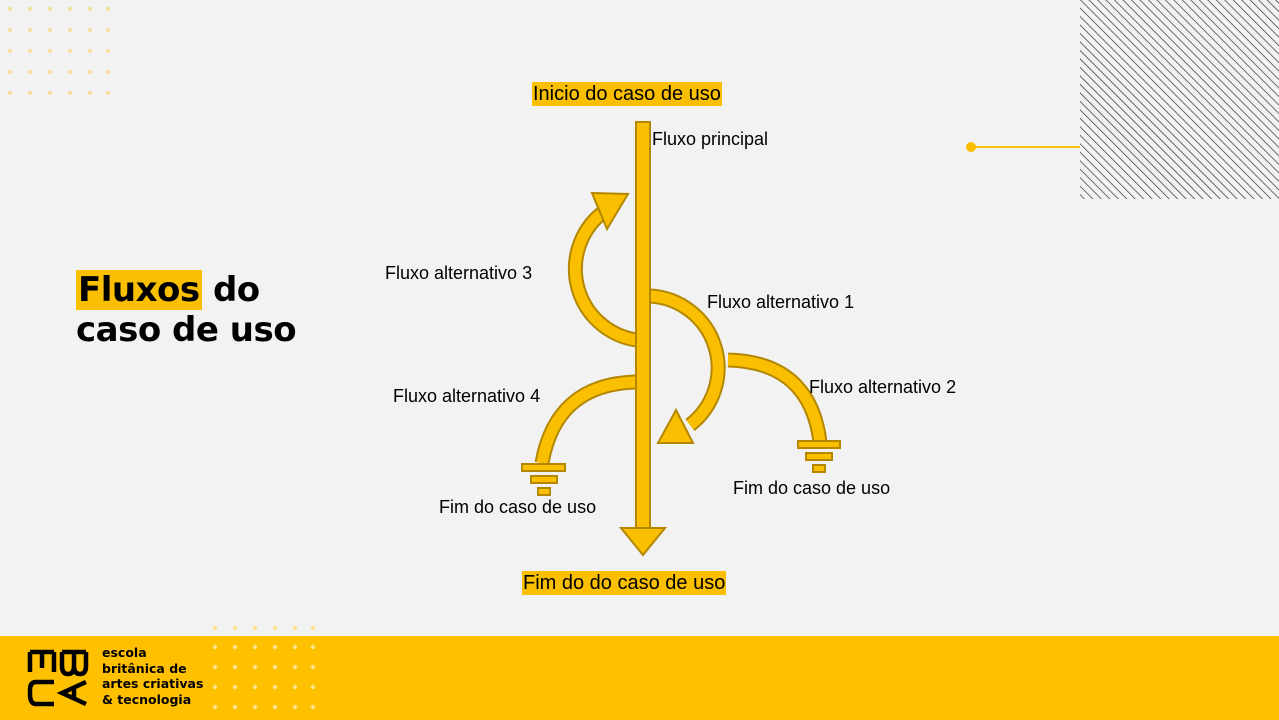 This screenshot has height=720, width=1279. What do you see at coordinates (883, 387) in the screenshot?
I see `alt-flow-2-label: Fluxo alternativo 2` at bounding box center [883, 387].